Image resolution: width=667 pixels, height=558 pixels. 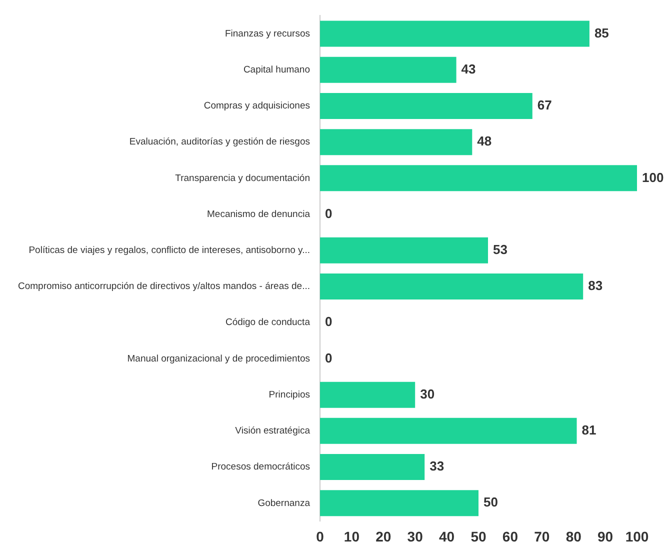 I want to click on data-label: 48, so click(x=484, y=141).